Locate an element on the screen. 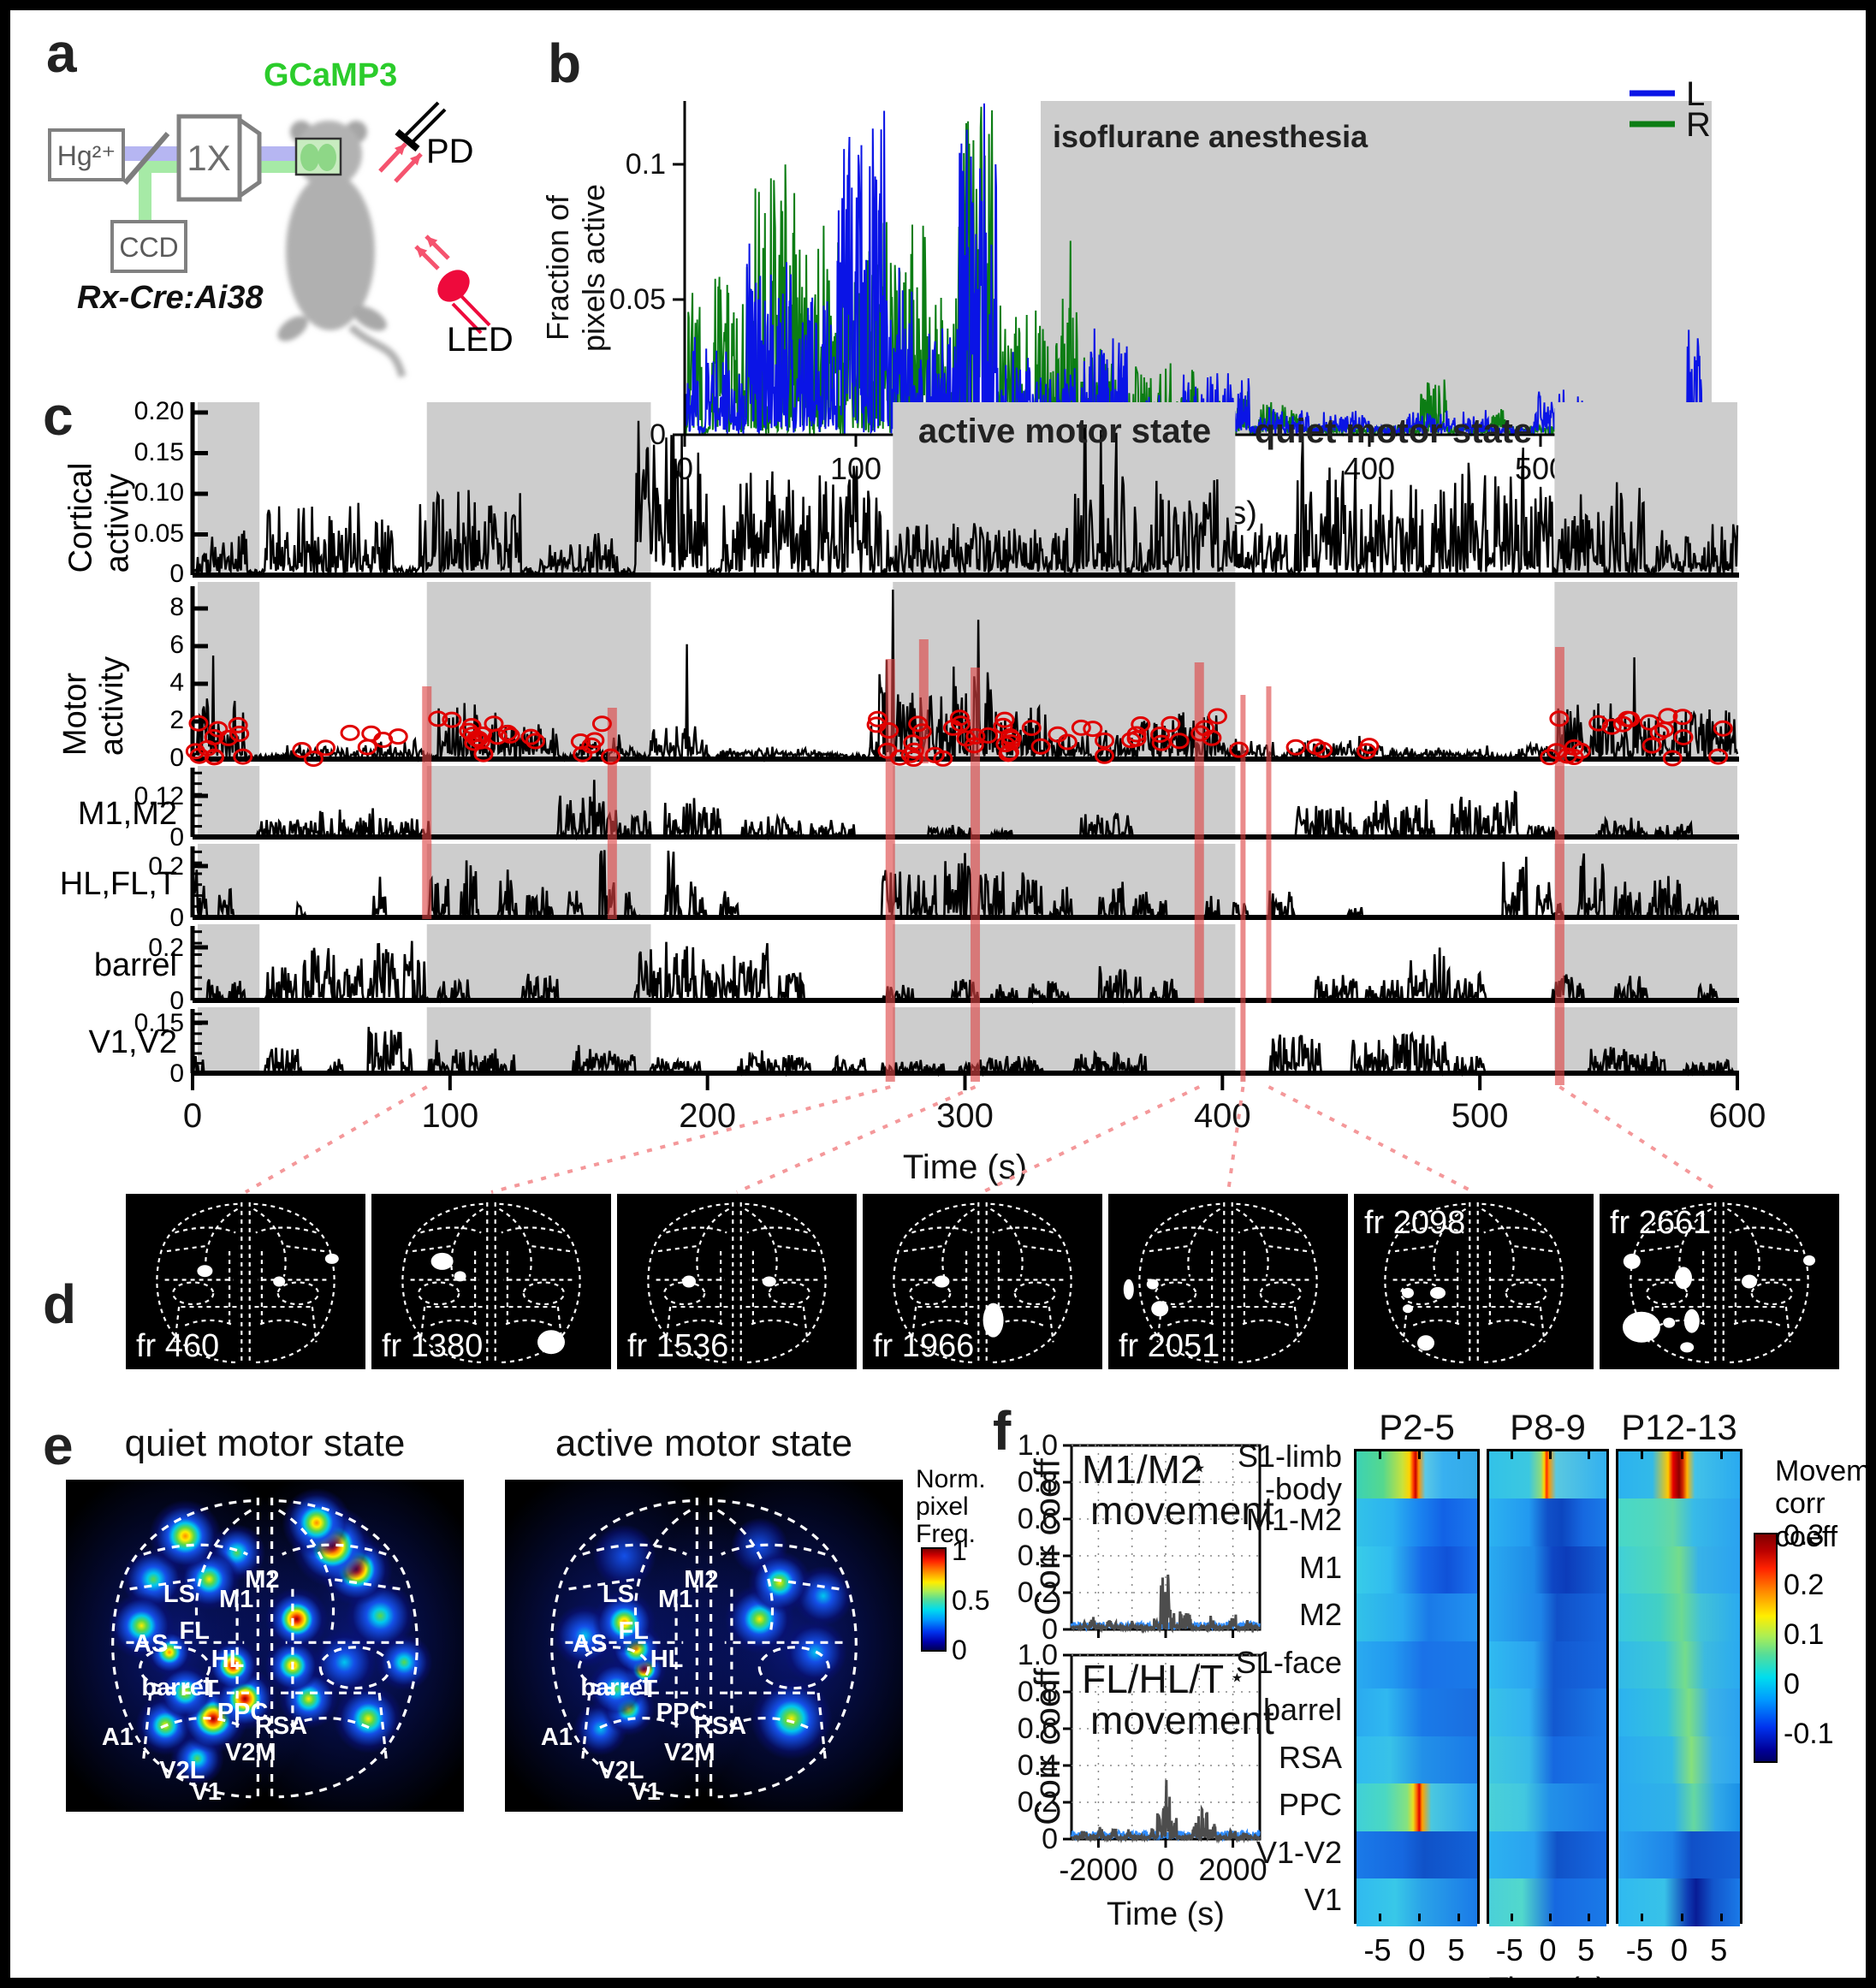 Image resolution: width=1876 pixels, height=1988 pixels. c-xtick: 300 is located at coordinates (965, 1116).